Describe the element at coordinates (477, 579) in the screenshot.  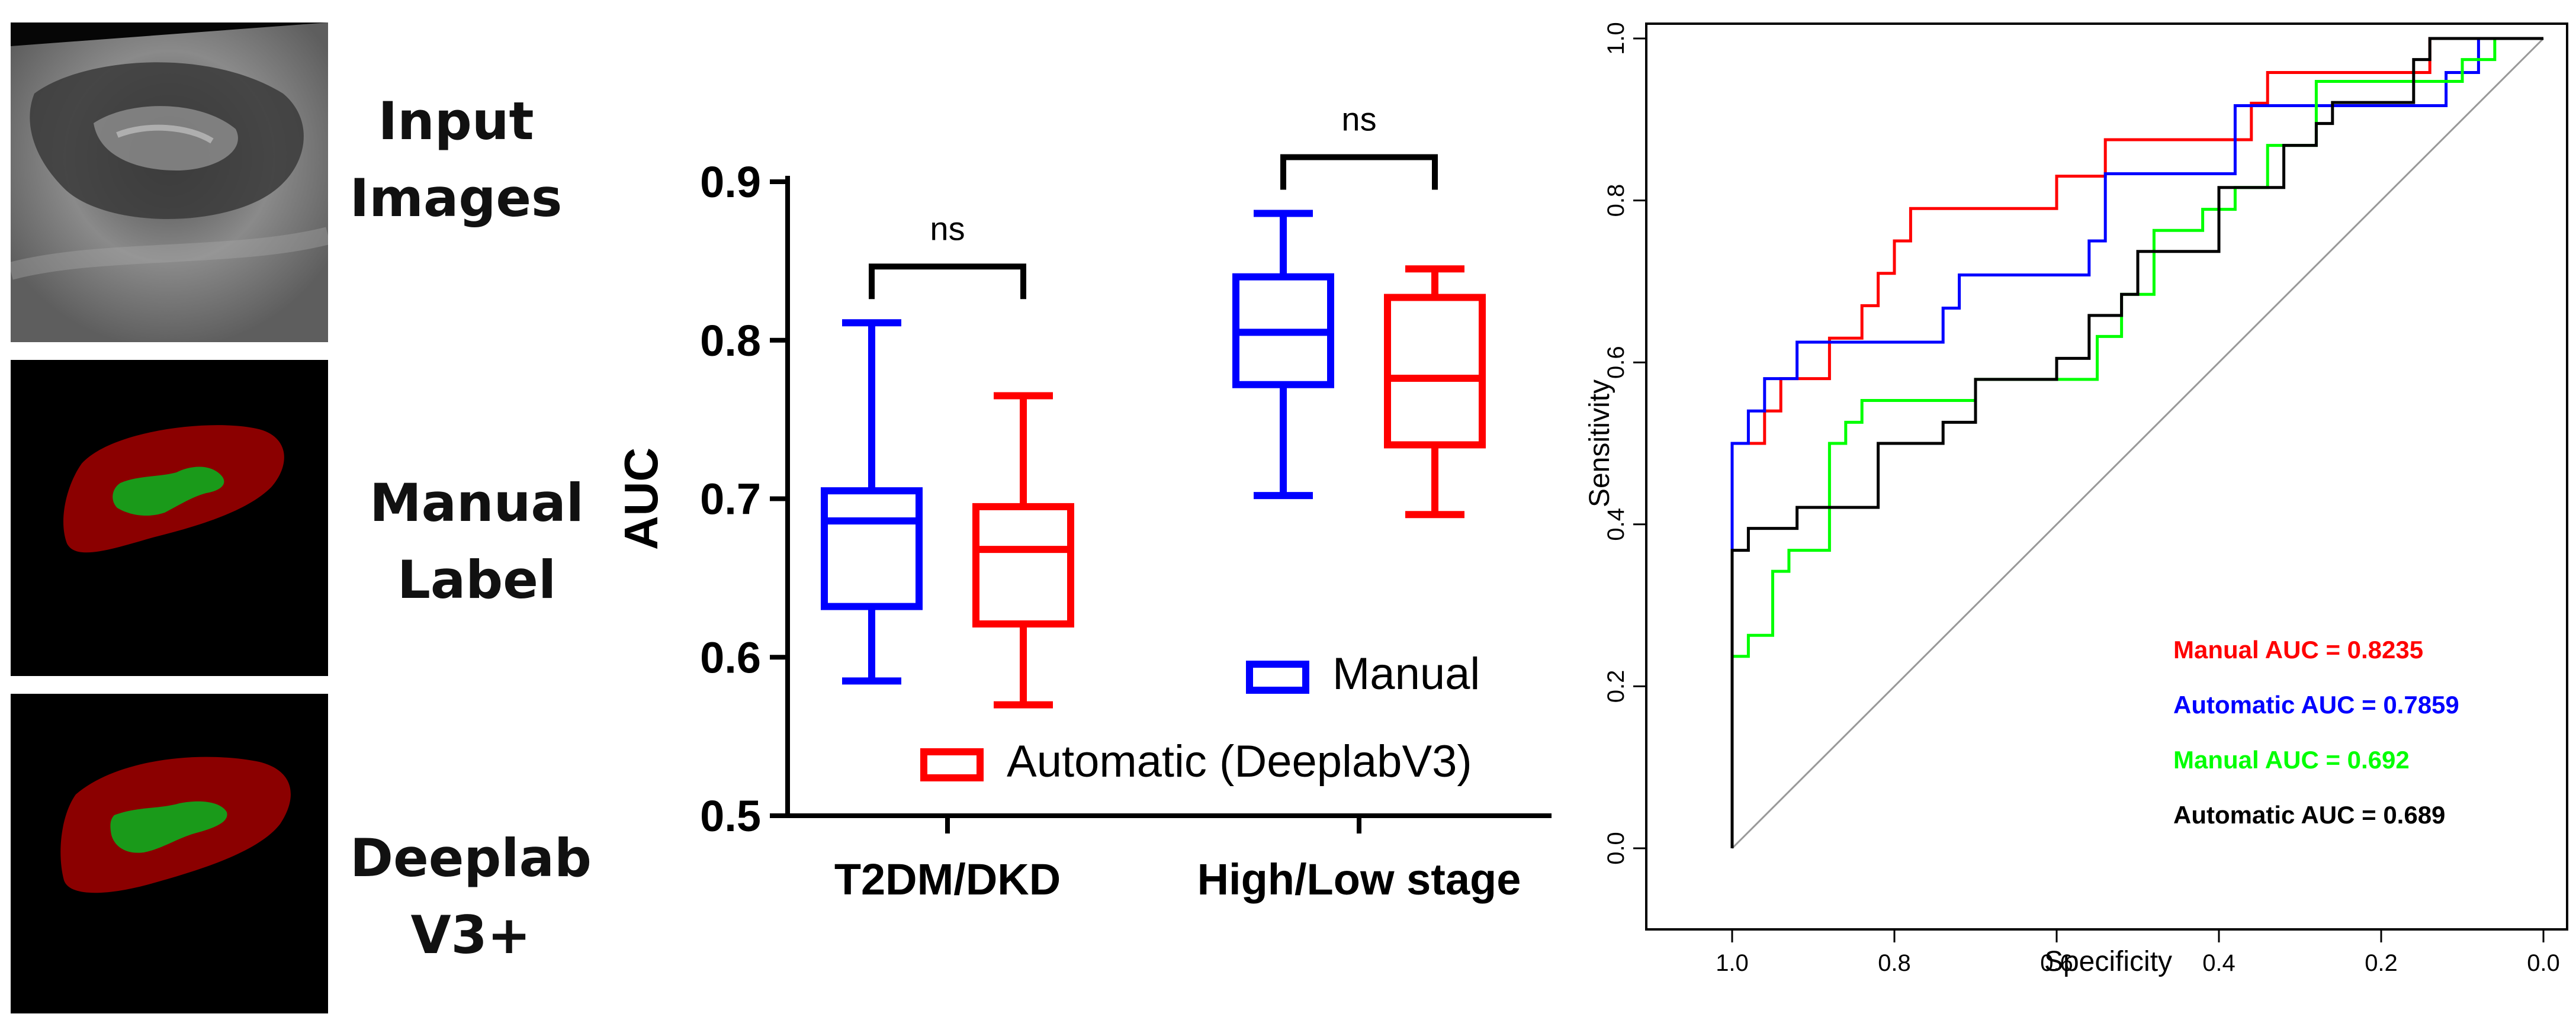
I see `label-line: Label` at that location.